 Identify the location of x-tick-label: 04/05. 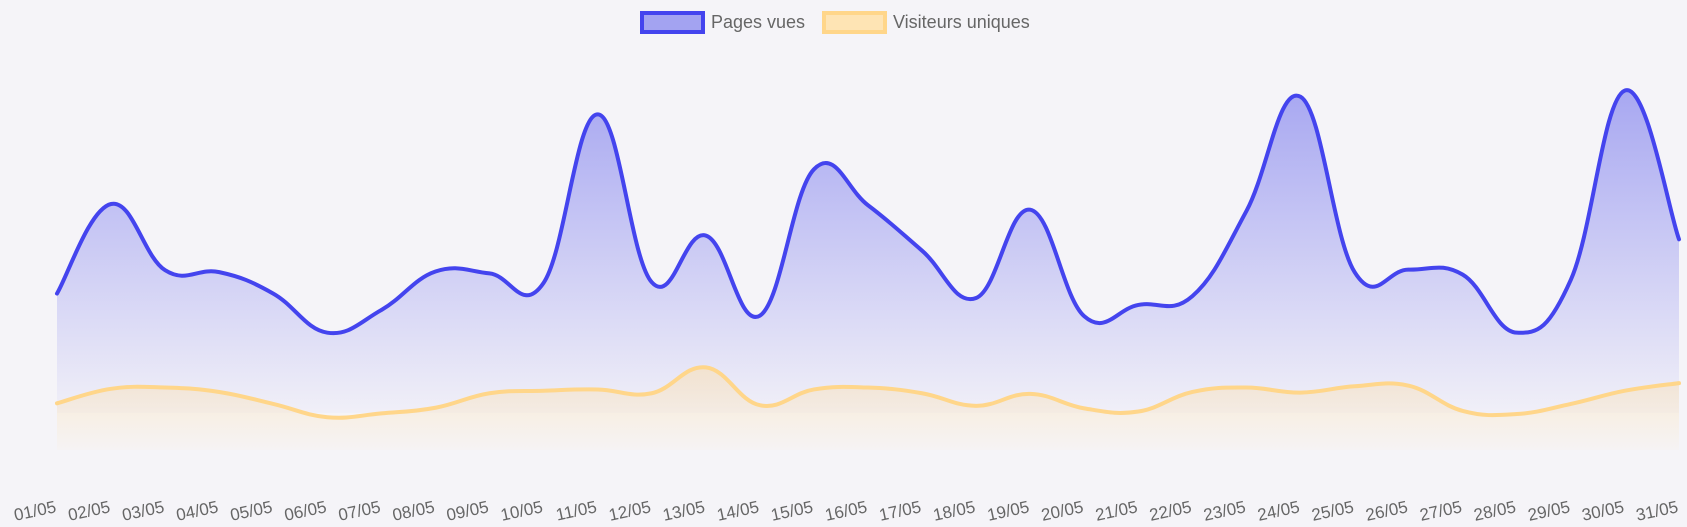
(197, 510).